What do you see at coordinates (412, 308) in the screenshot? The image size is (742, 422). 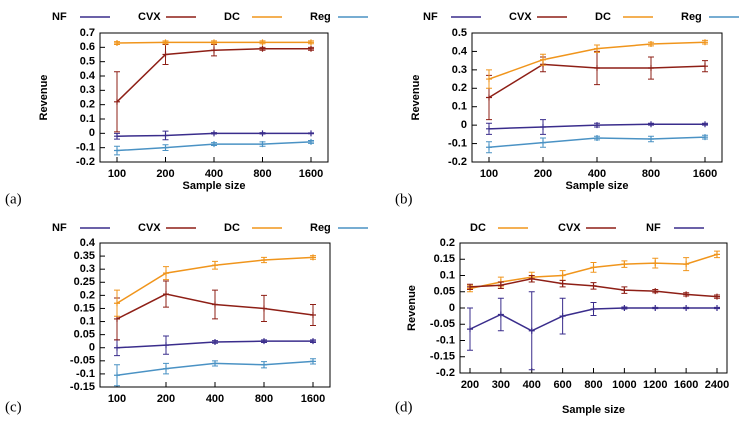 I see `y-axis-label: Revenue` at bounding box center [412, 308].